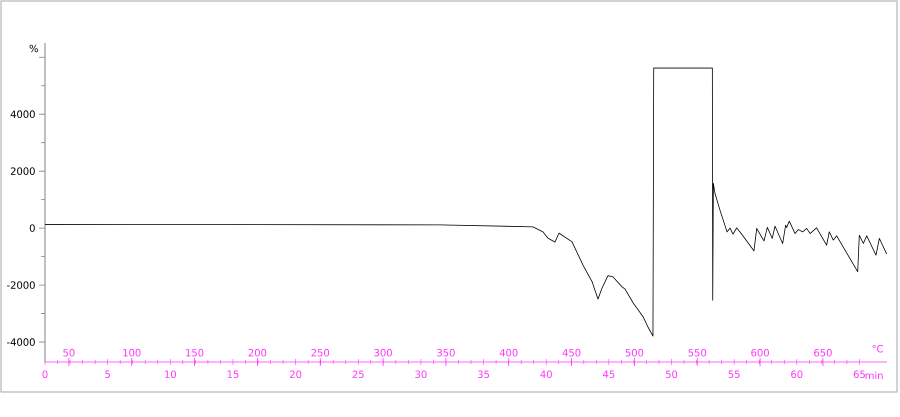 This screenshot has width=900, height=417. I want to click on x2-tick-label: 600, so click(760, 352).